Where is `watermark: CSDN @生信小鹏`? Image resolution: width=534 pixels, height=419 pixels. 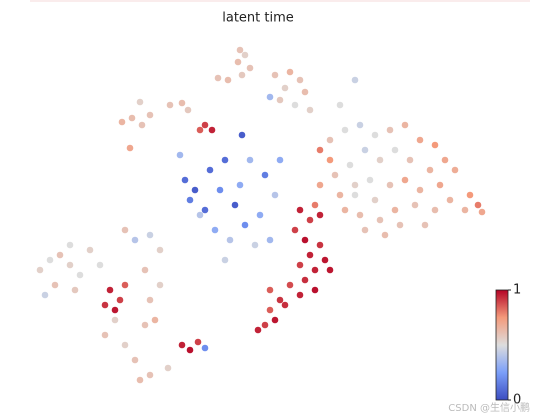
watermark: CSDN @生信小鹏 is located at coordinates (489, 407).